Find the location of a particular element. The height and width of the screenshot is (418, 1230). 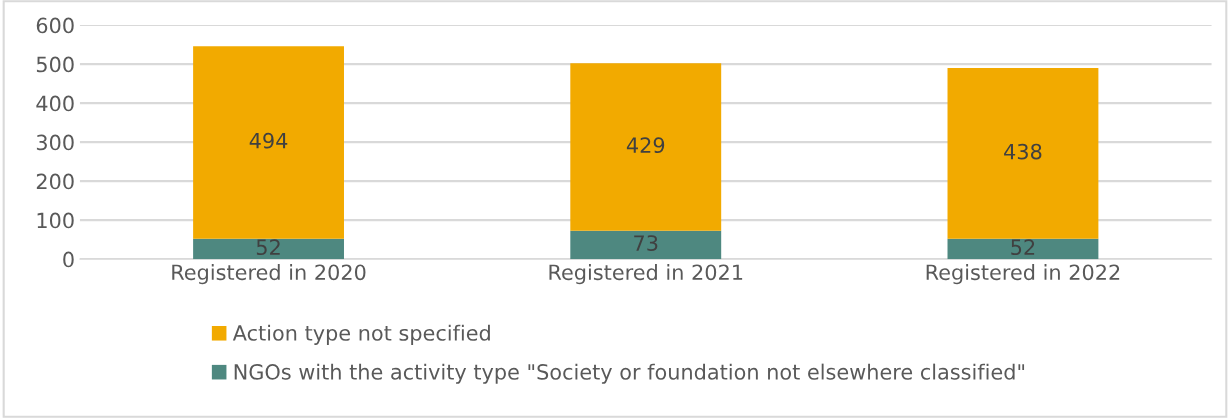

data-label: 438 is located at coordinates (1023, 151).